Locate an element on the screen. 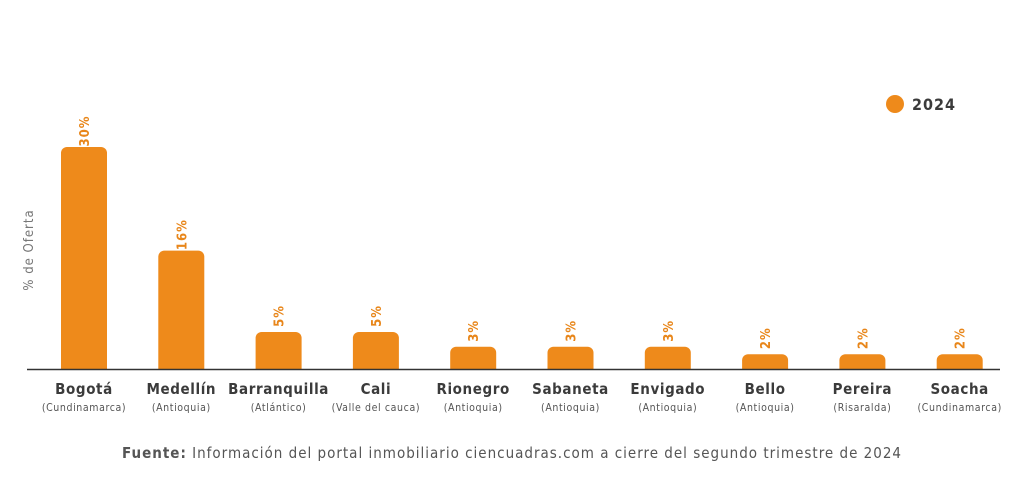 This screenshot has width=1024, height=482. y-axis-label: % de Oferta is located at coordinates (29, 249).